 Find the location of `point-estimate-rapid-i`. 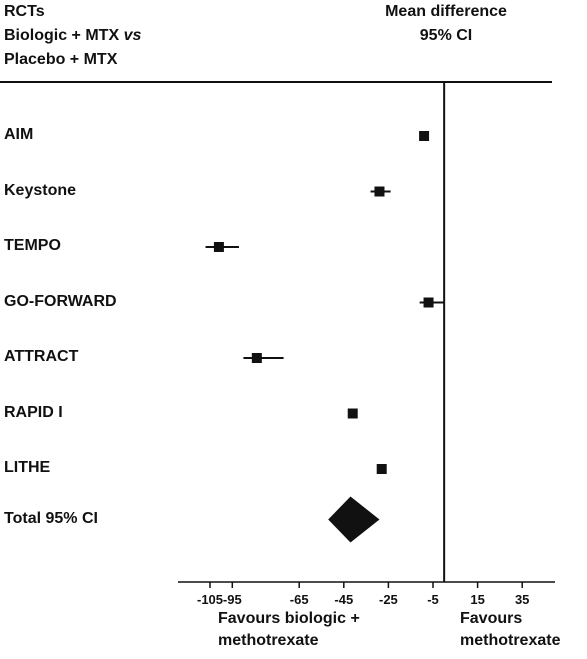

point-estimate-rapid-i is located at coordinates (352, 413).